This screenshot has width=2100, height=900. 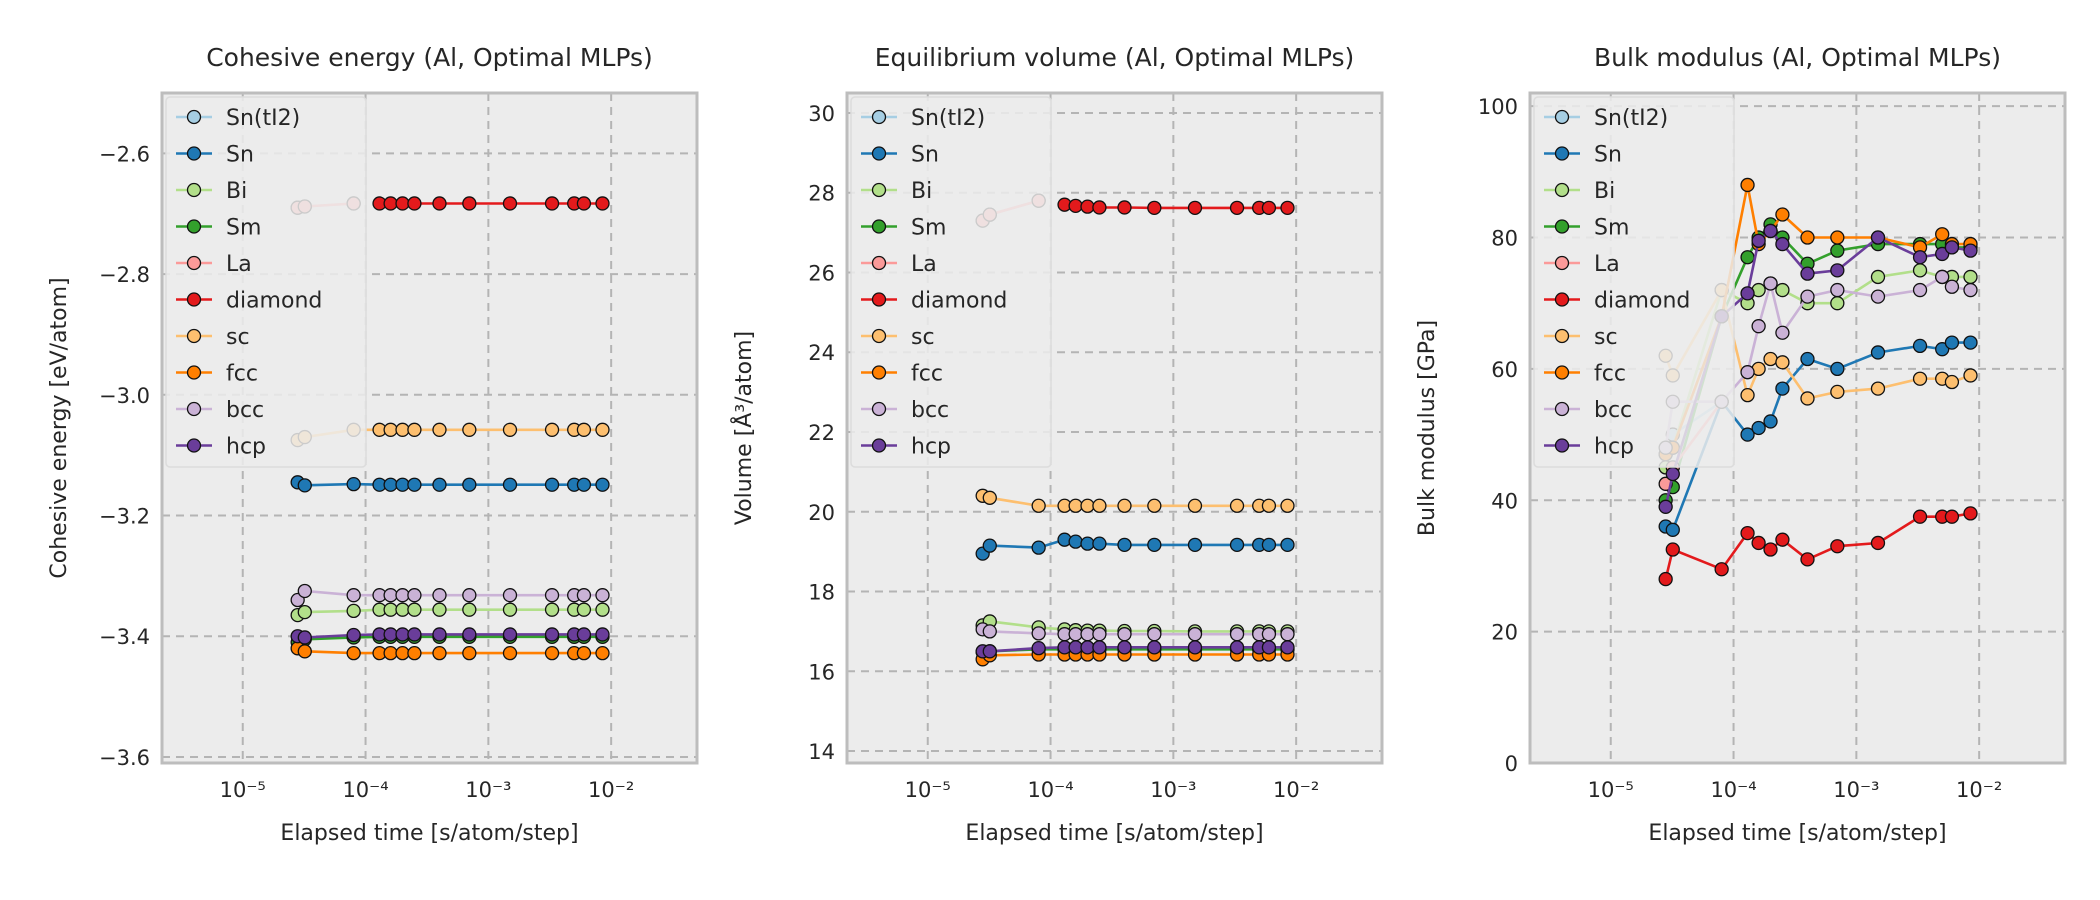 I want to click on legend-item: fcc, so click(x=1585, y=374).